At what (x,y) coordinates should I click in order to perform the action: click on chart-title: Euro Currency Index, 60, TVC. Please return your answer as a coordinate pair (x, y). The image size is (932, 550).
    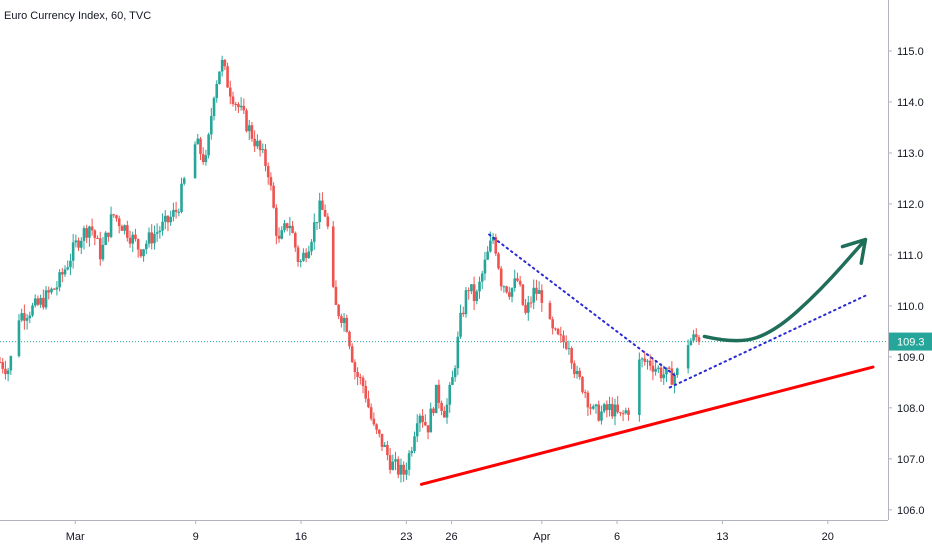
    Looking at the image, I should click on (77, 16).